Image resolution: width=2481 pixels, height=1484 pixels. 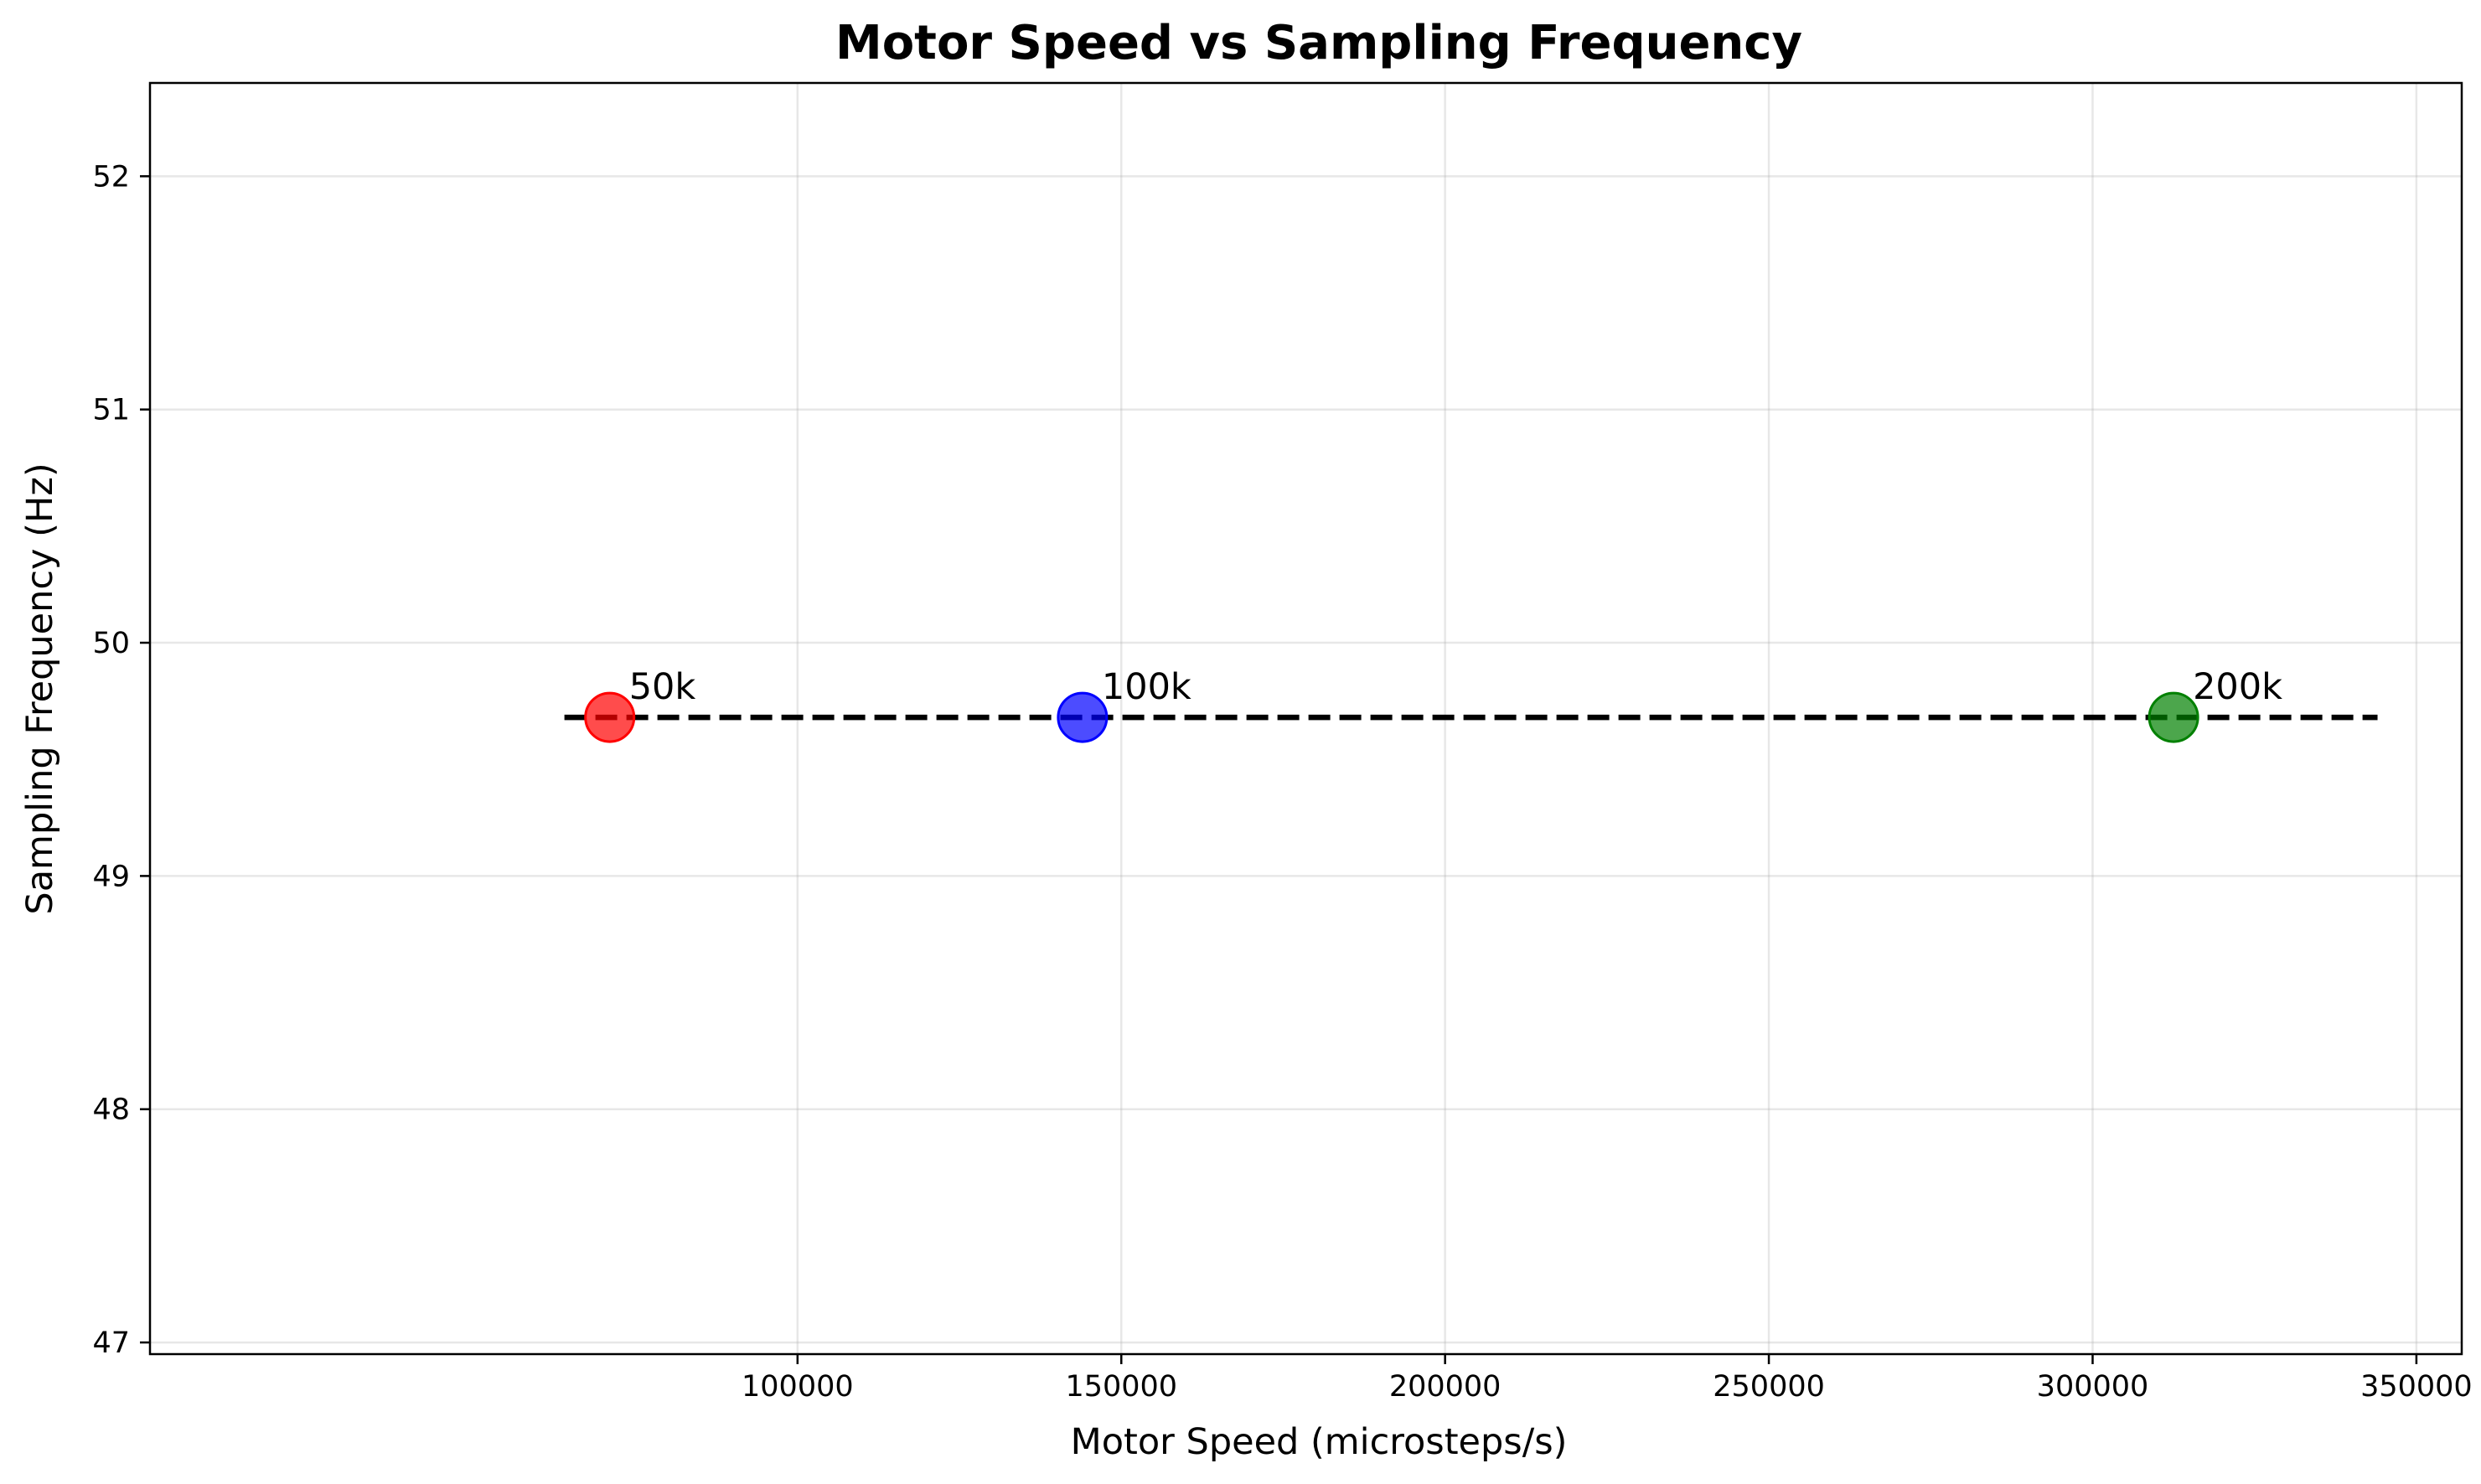 I want to click on chart-title: Motor Speed vs Sampling Frequency, so click(x=1318, y=43).